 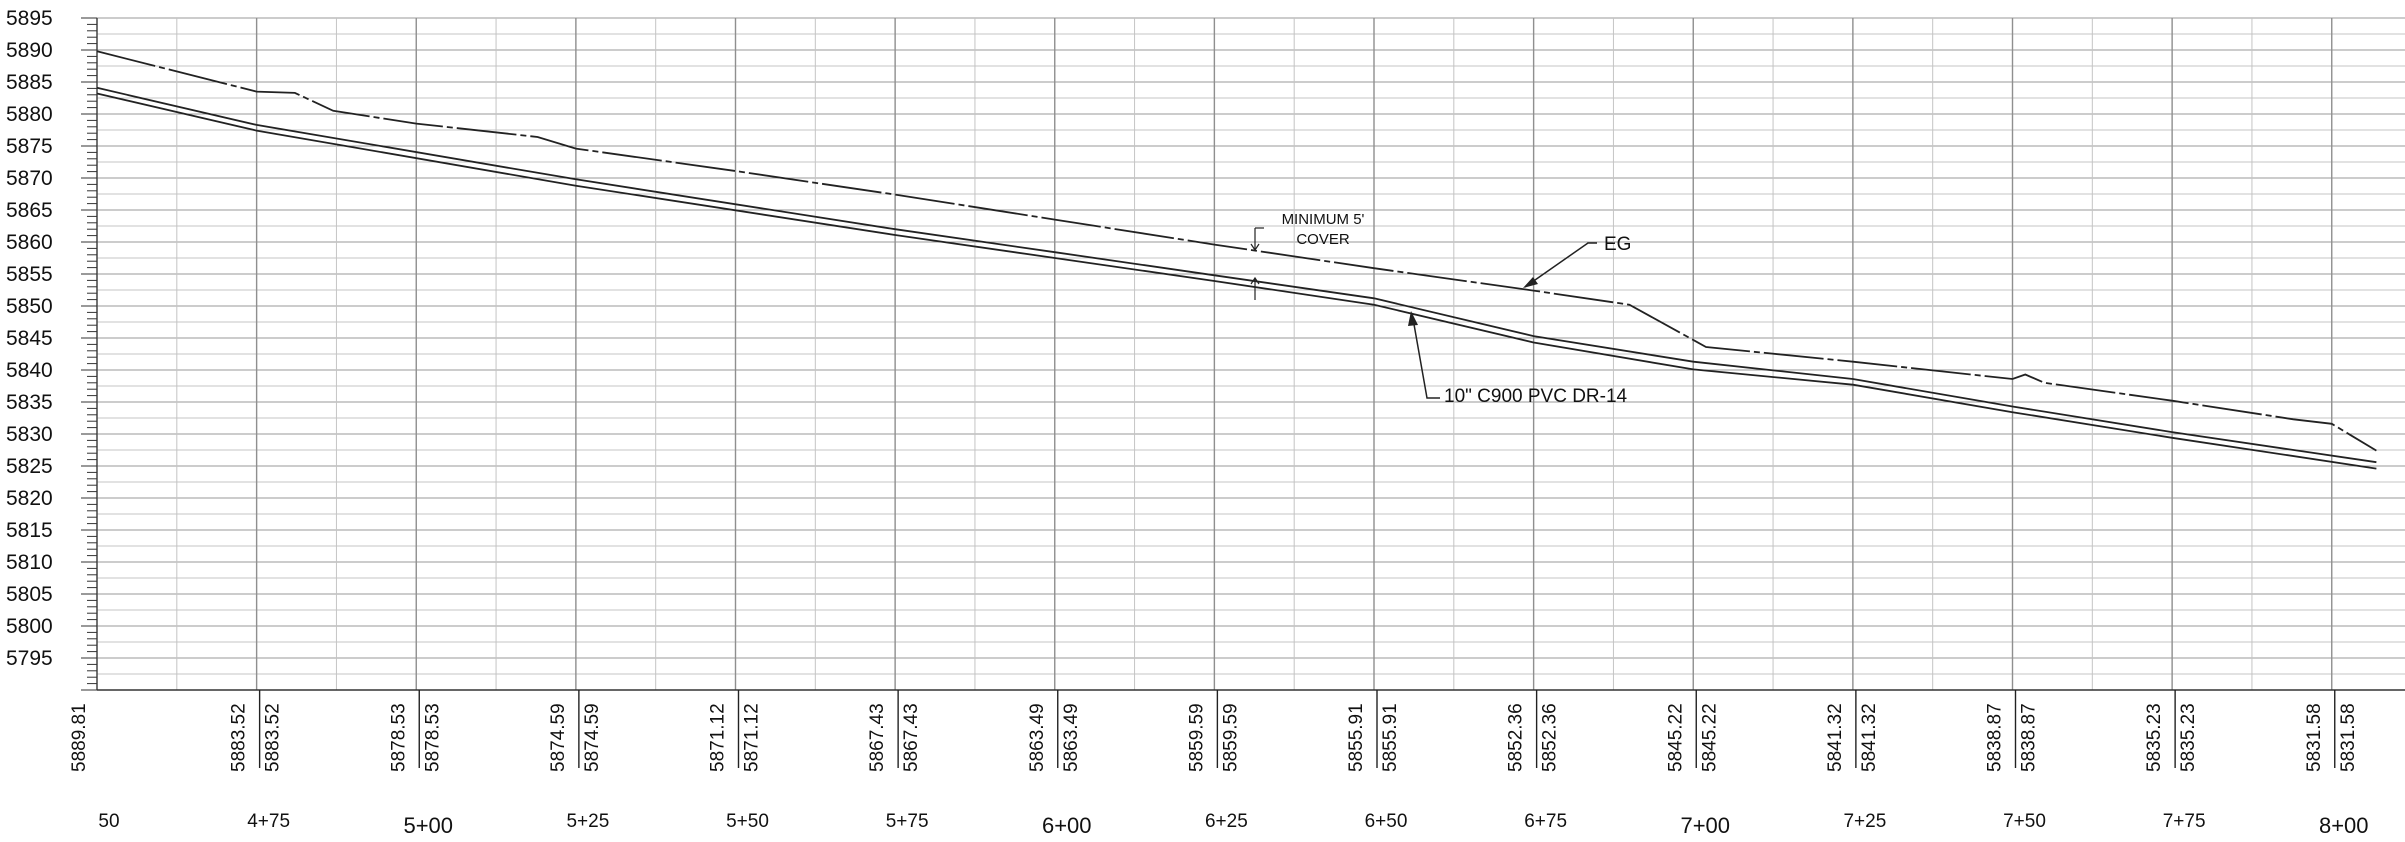 What do you see at coordinates (29, 242) in the screenshot?
I see `y-tick-label: 5860` at bounding box center [29, 242].